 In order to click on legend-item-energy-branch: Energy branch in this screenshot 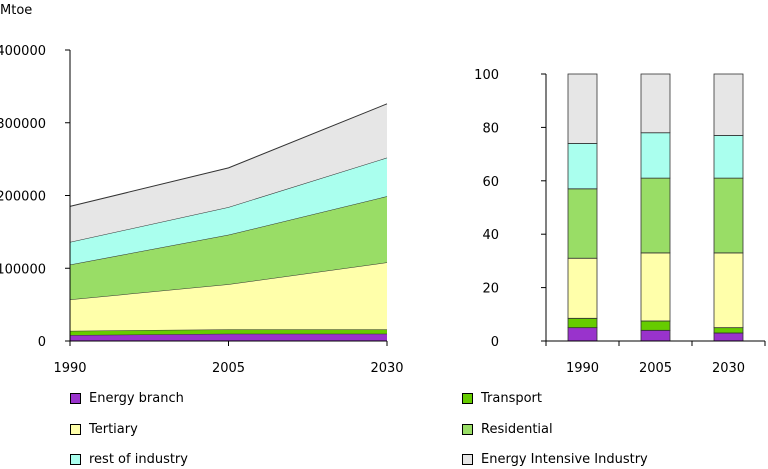, I will do `click(127, 398)`.